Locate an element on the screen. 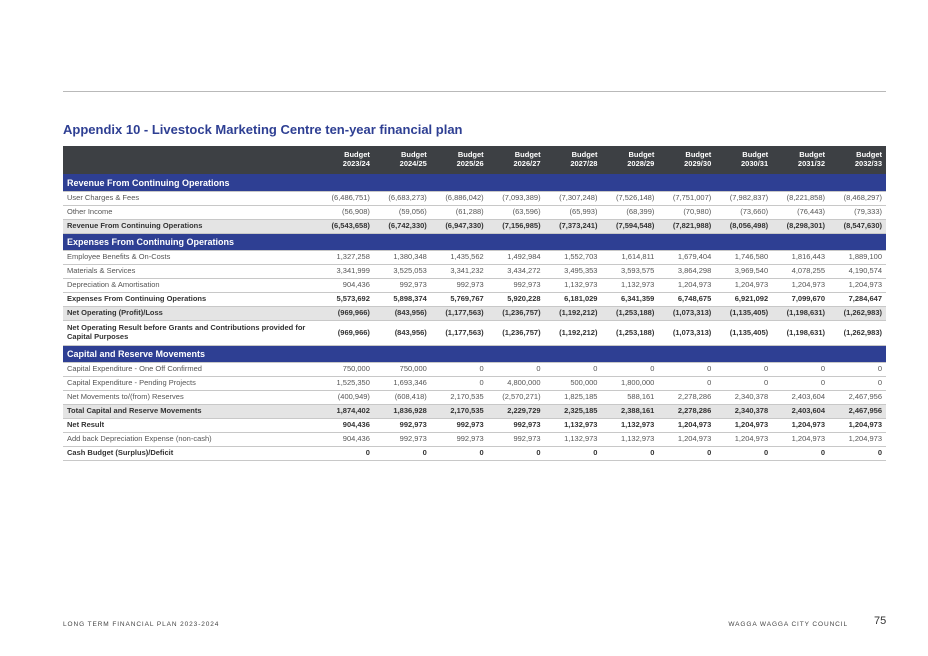  header-blank-cell is located at coordinates (190, 160).